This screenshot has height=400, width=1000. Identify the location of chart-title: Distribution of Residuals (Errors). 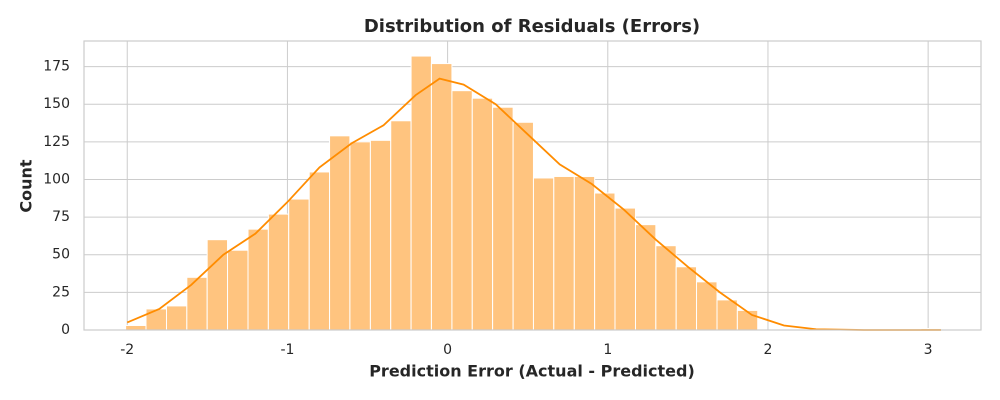
(532, 26).